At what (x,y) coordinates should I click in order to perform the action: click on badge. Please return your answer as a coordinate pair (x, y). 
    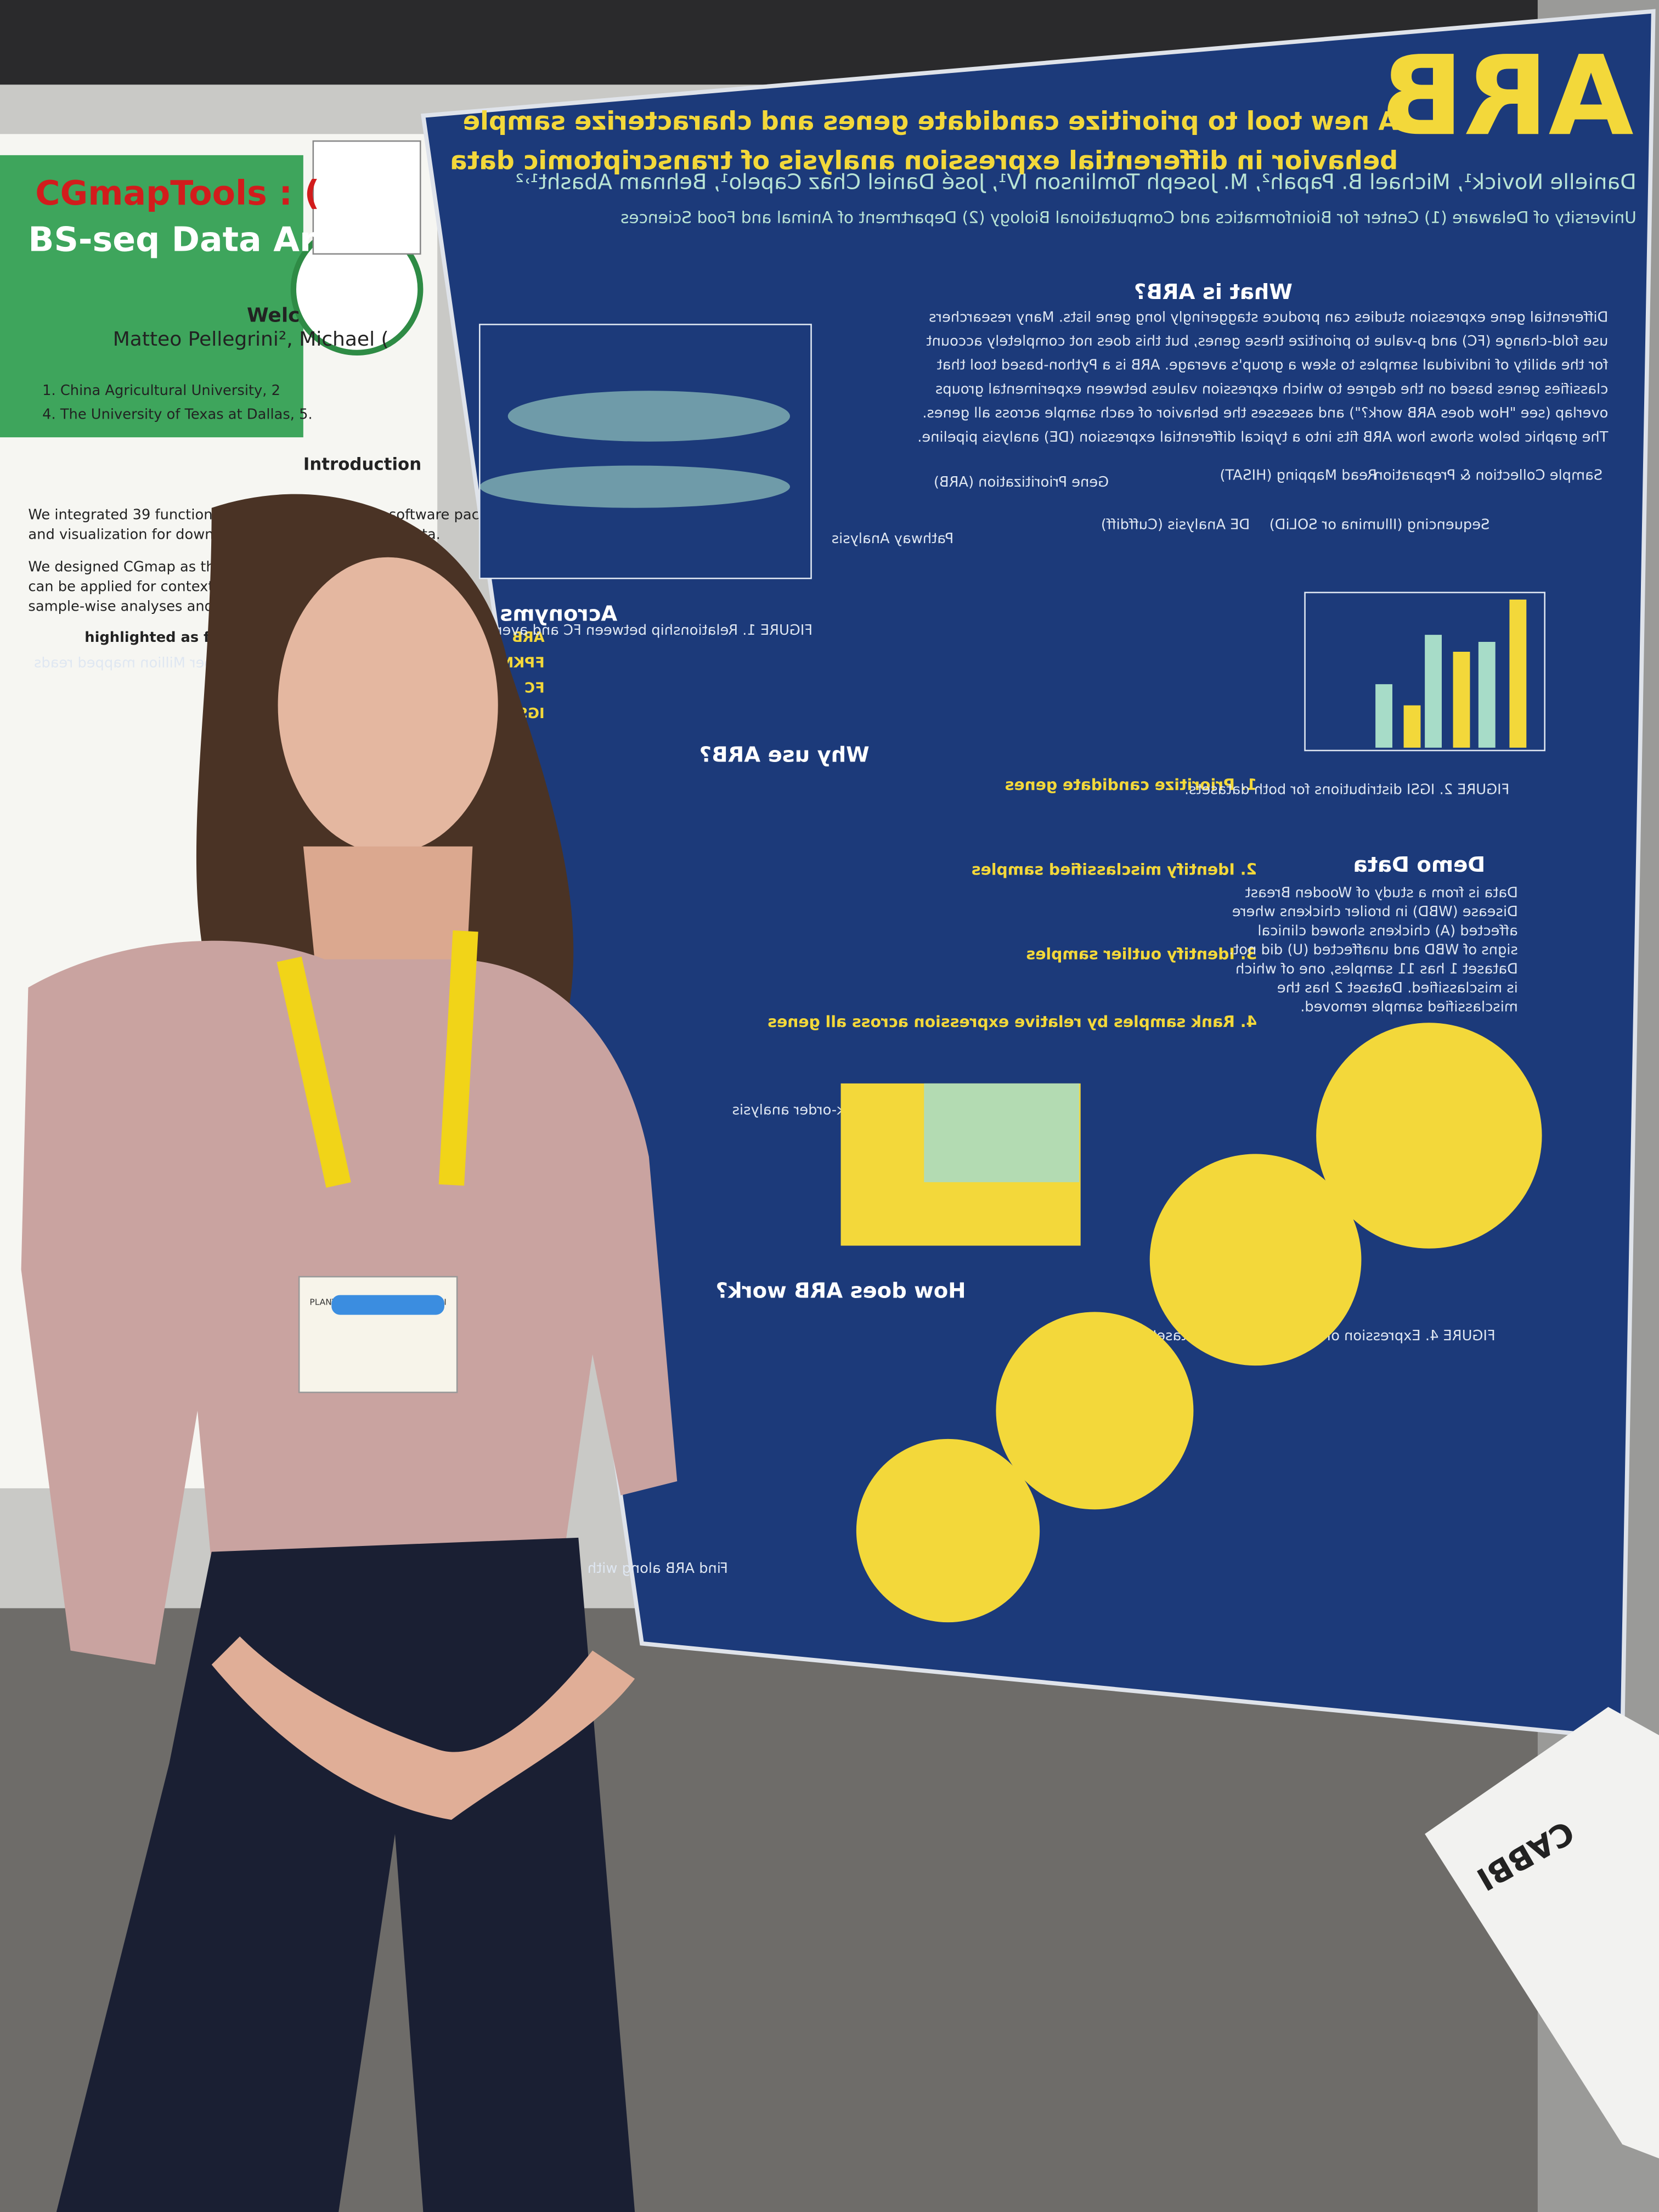
    Looking at the image, I should click on (378, 1335).